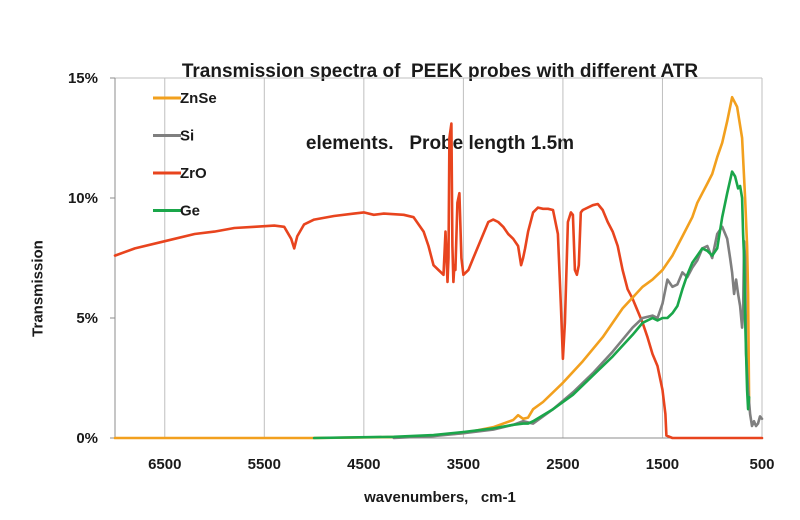  I want to click on x-tick-label: 2500, so click(562, 464).